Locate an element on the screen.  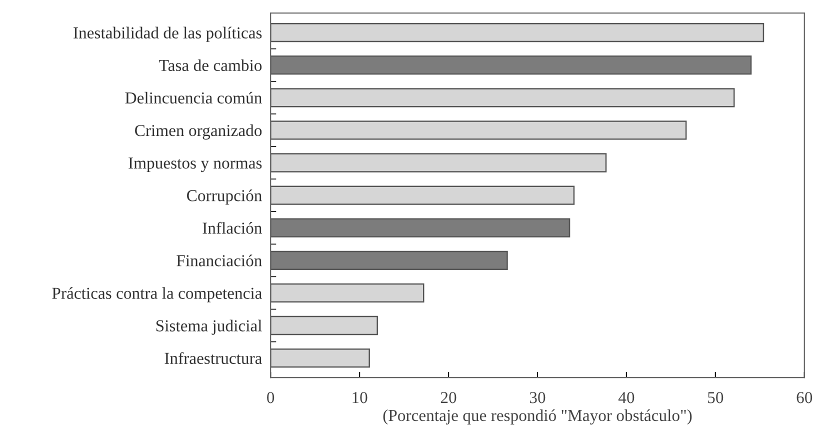
x-tick-label: 50 is located at coordinates (716, 398).